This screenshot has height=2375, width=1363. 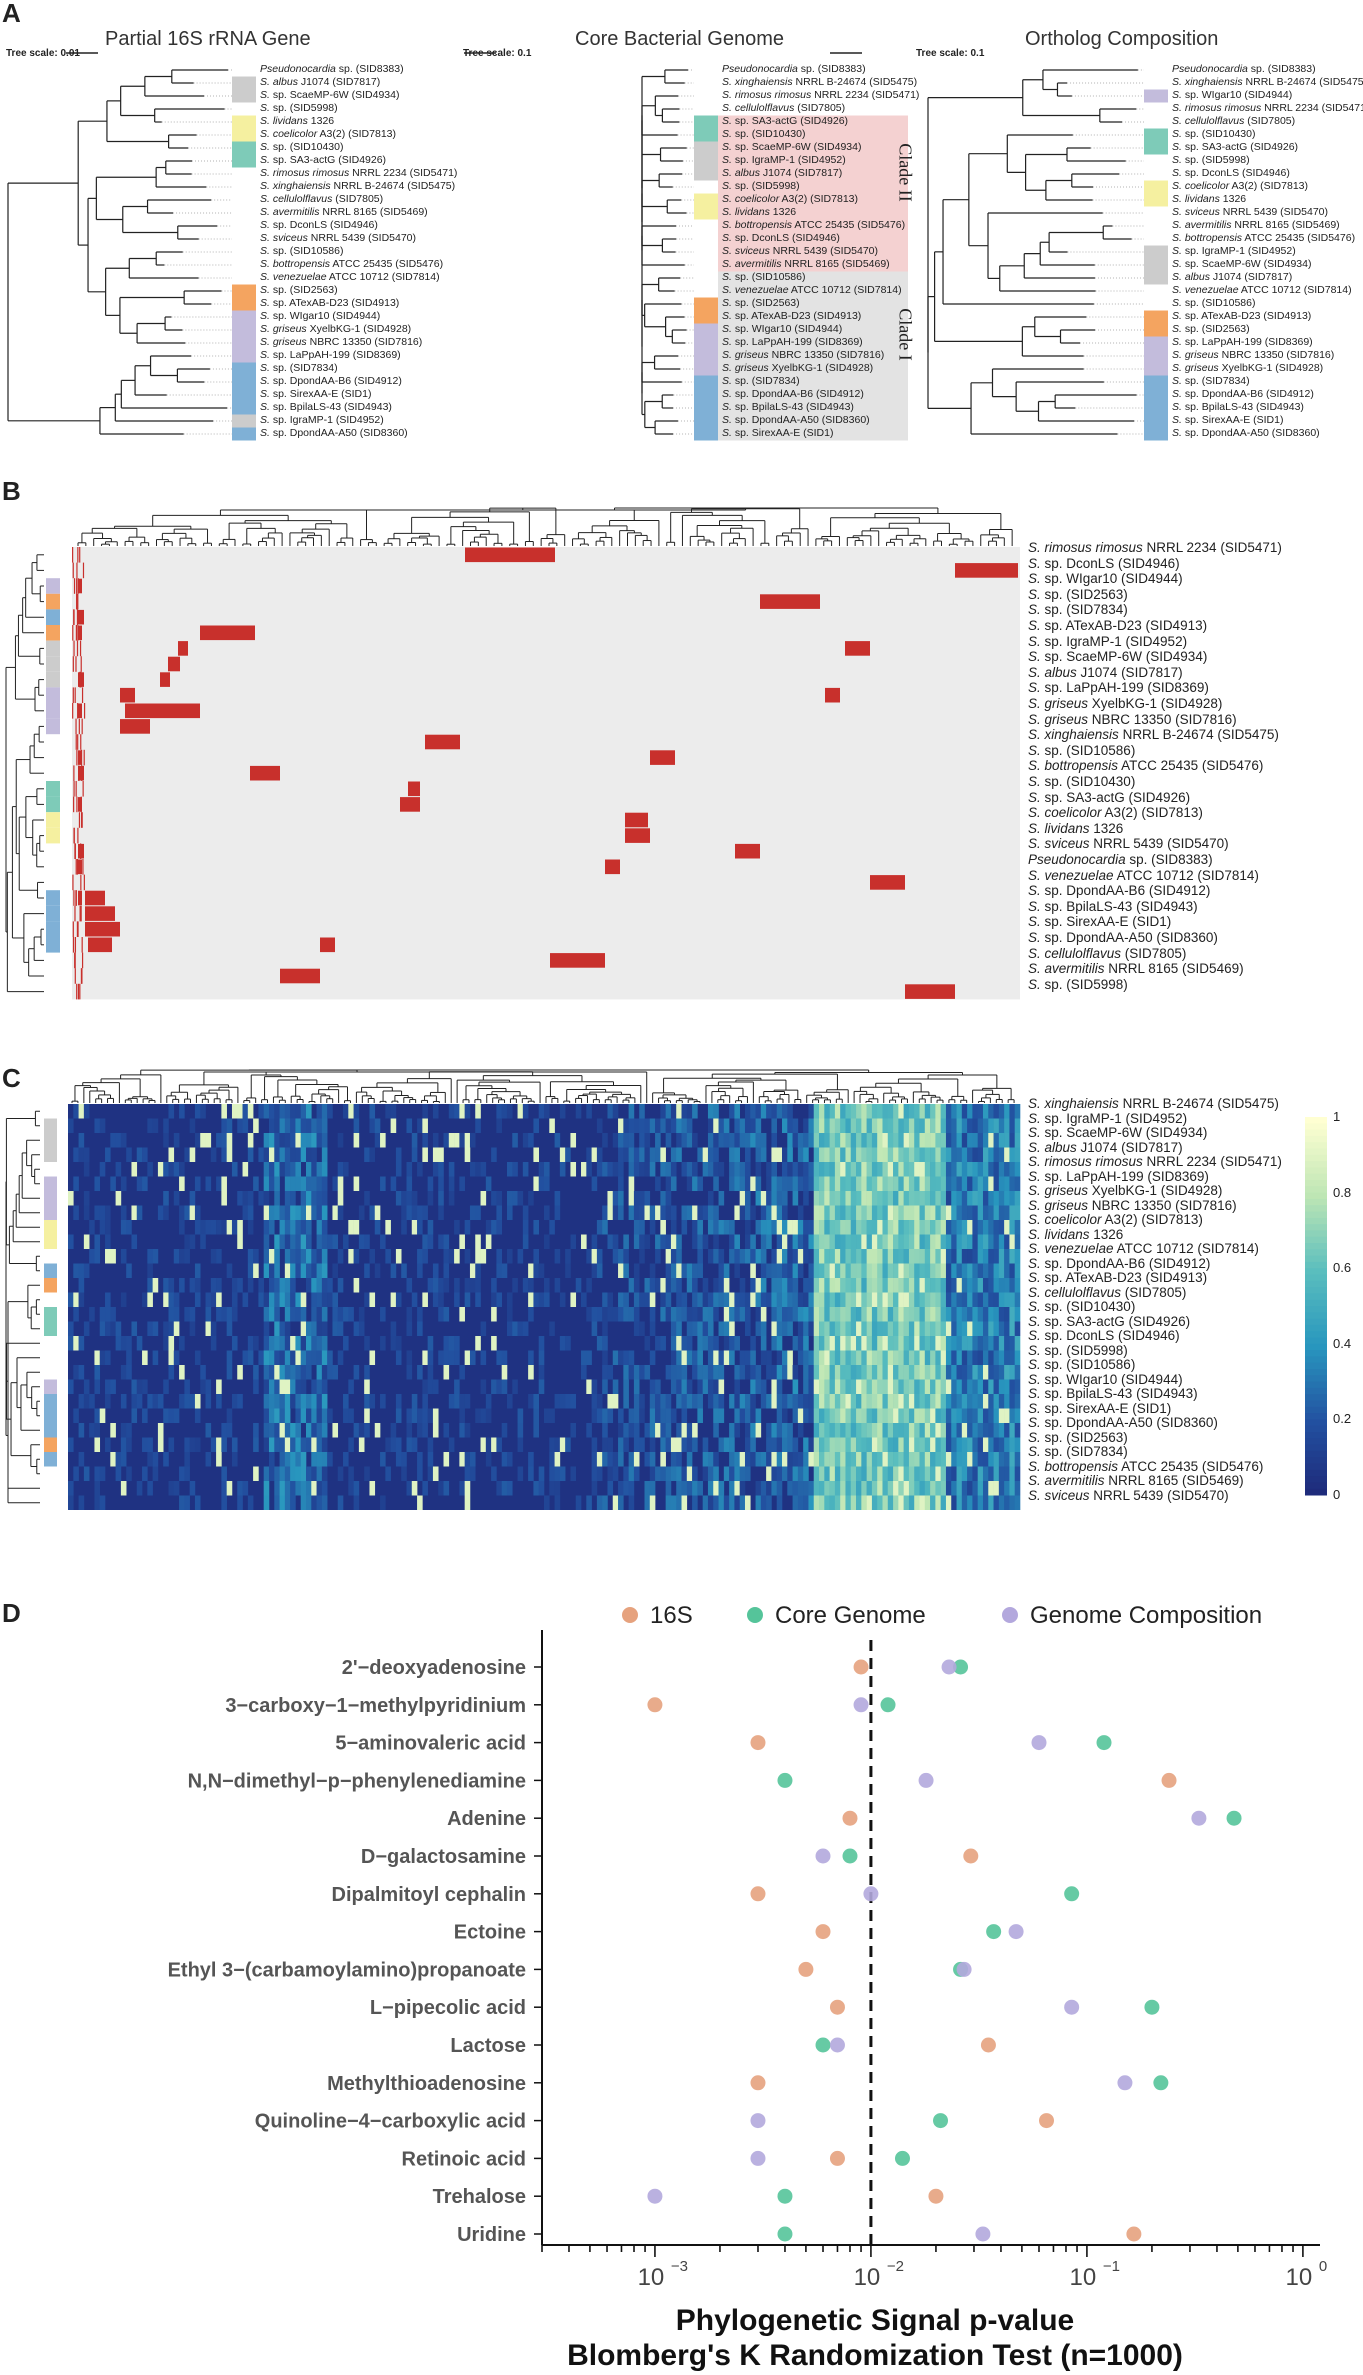 What do you see at coordinates (1337, 1494) in the screenshot?
I see `colorbar-tick-label: 0` at bounding box center [1337, 1494].